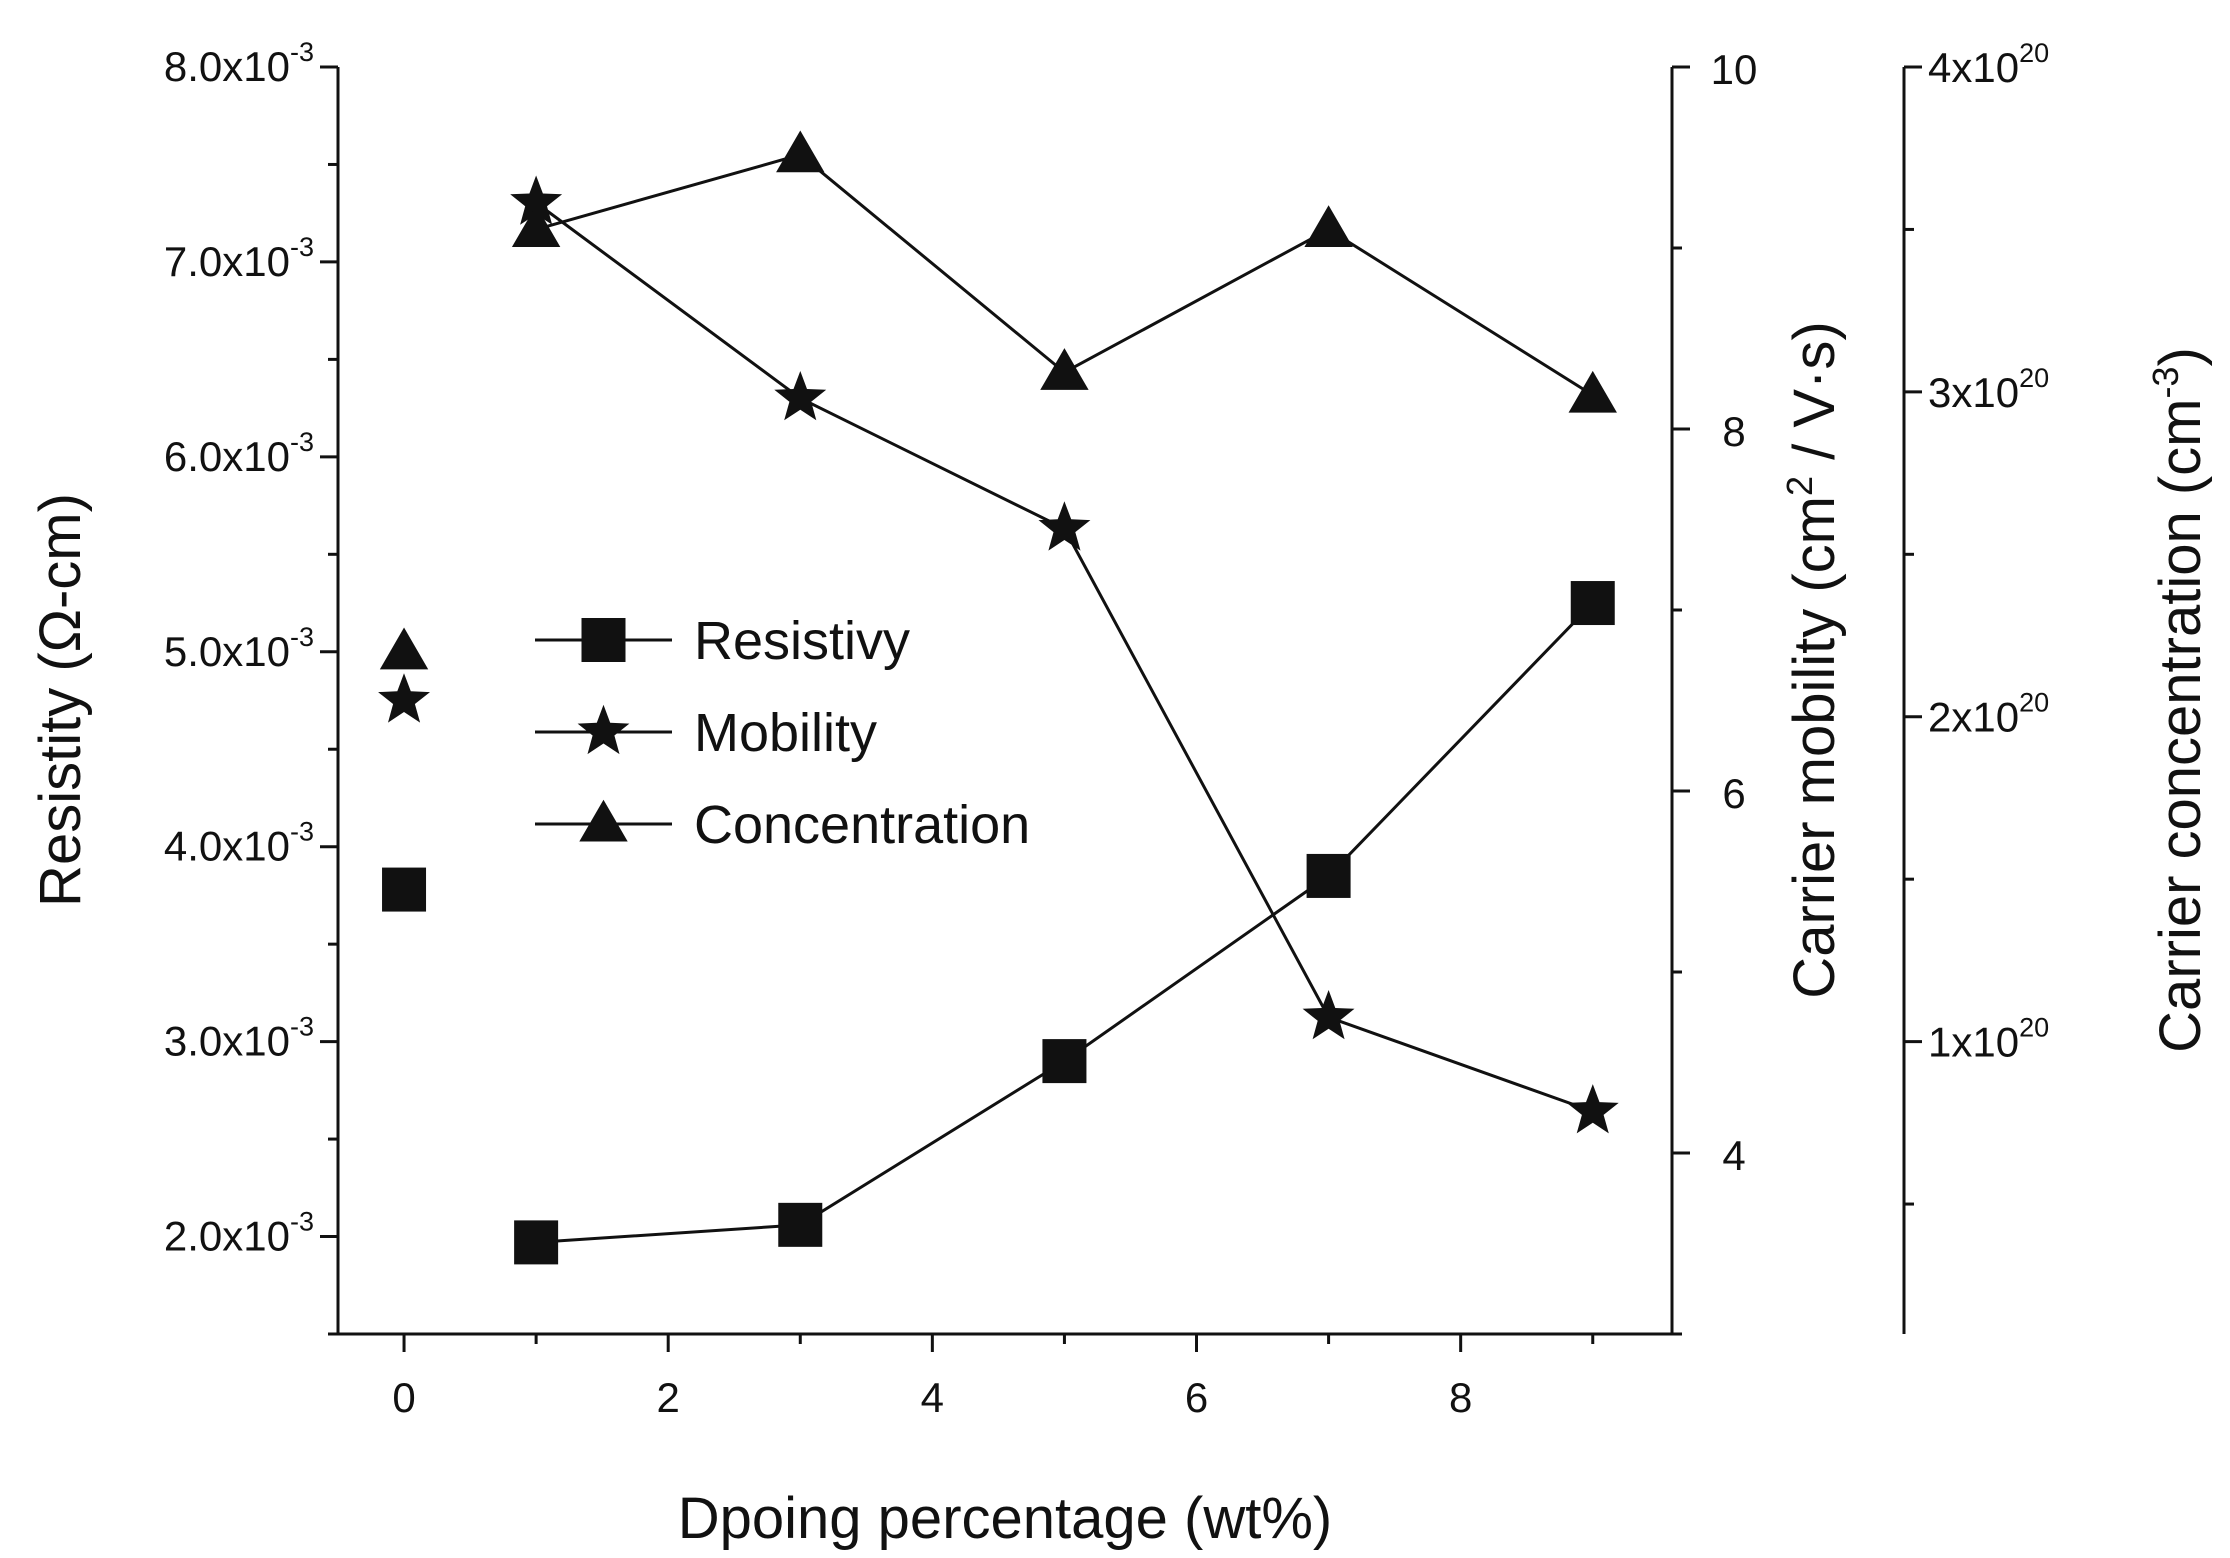 This screenshot has width=2230, height=1558. I want to click on legend-concentration-marker, so click(603, 820).